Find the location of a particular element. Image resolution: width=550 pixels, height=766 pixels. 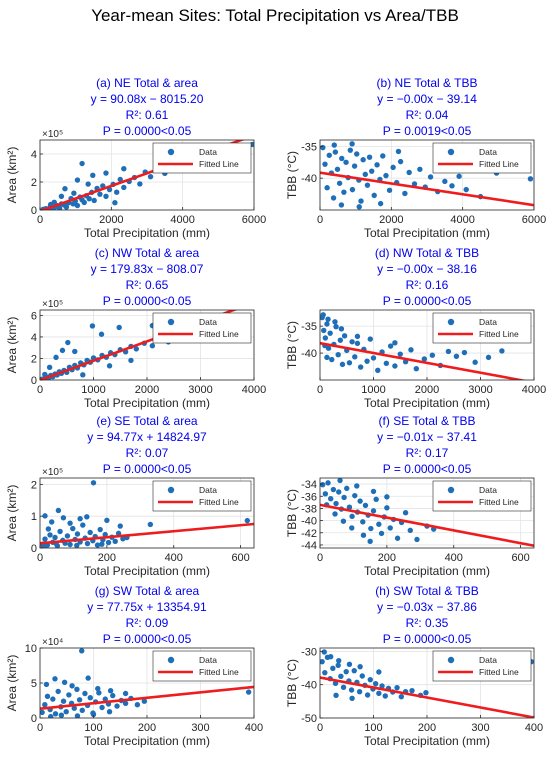

subplot-title-line: (c) NW Total & area is located at coordinates (147, 253).